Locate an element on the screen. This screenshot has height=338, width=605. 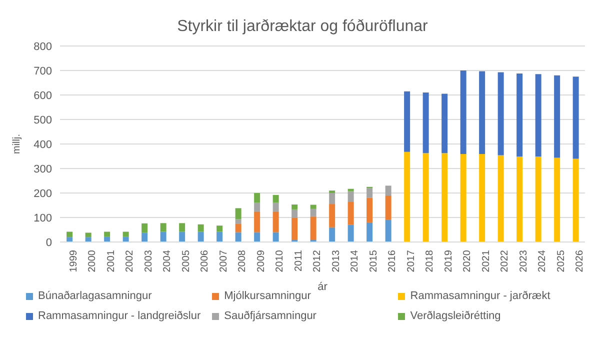
x-tick-label: 2003 is located at coordinates (148, 261).